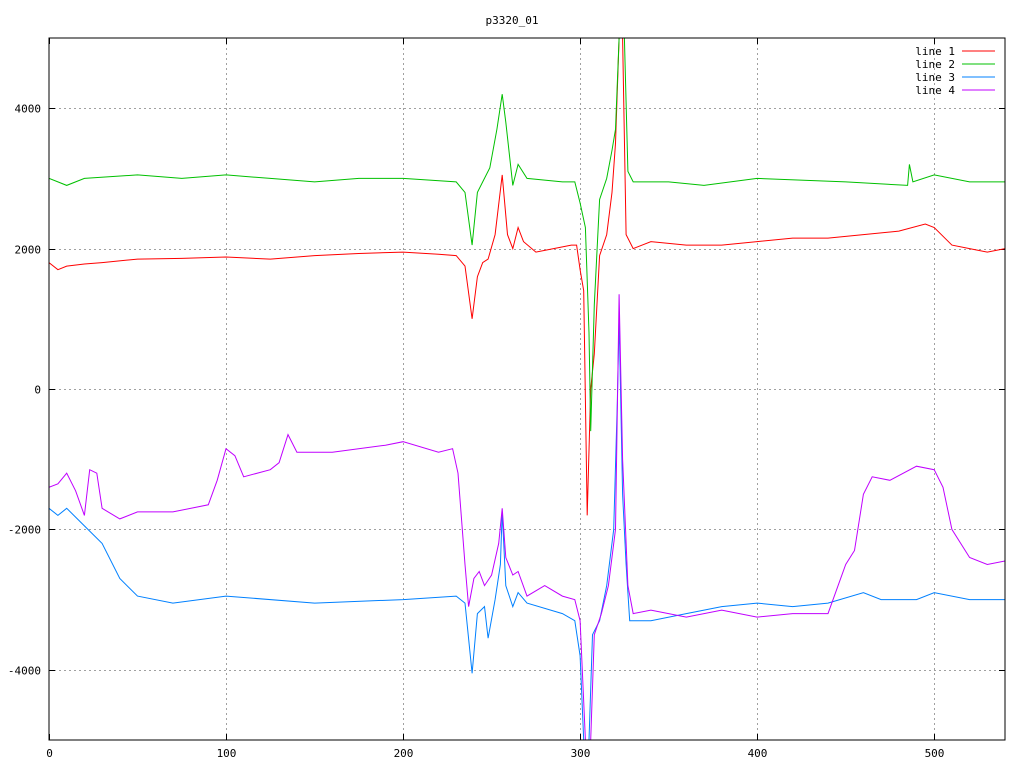 The height and width of the screenshot is (768, 1024). I want to click on y-tick-label: -4000, so click(24, 671).